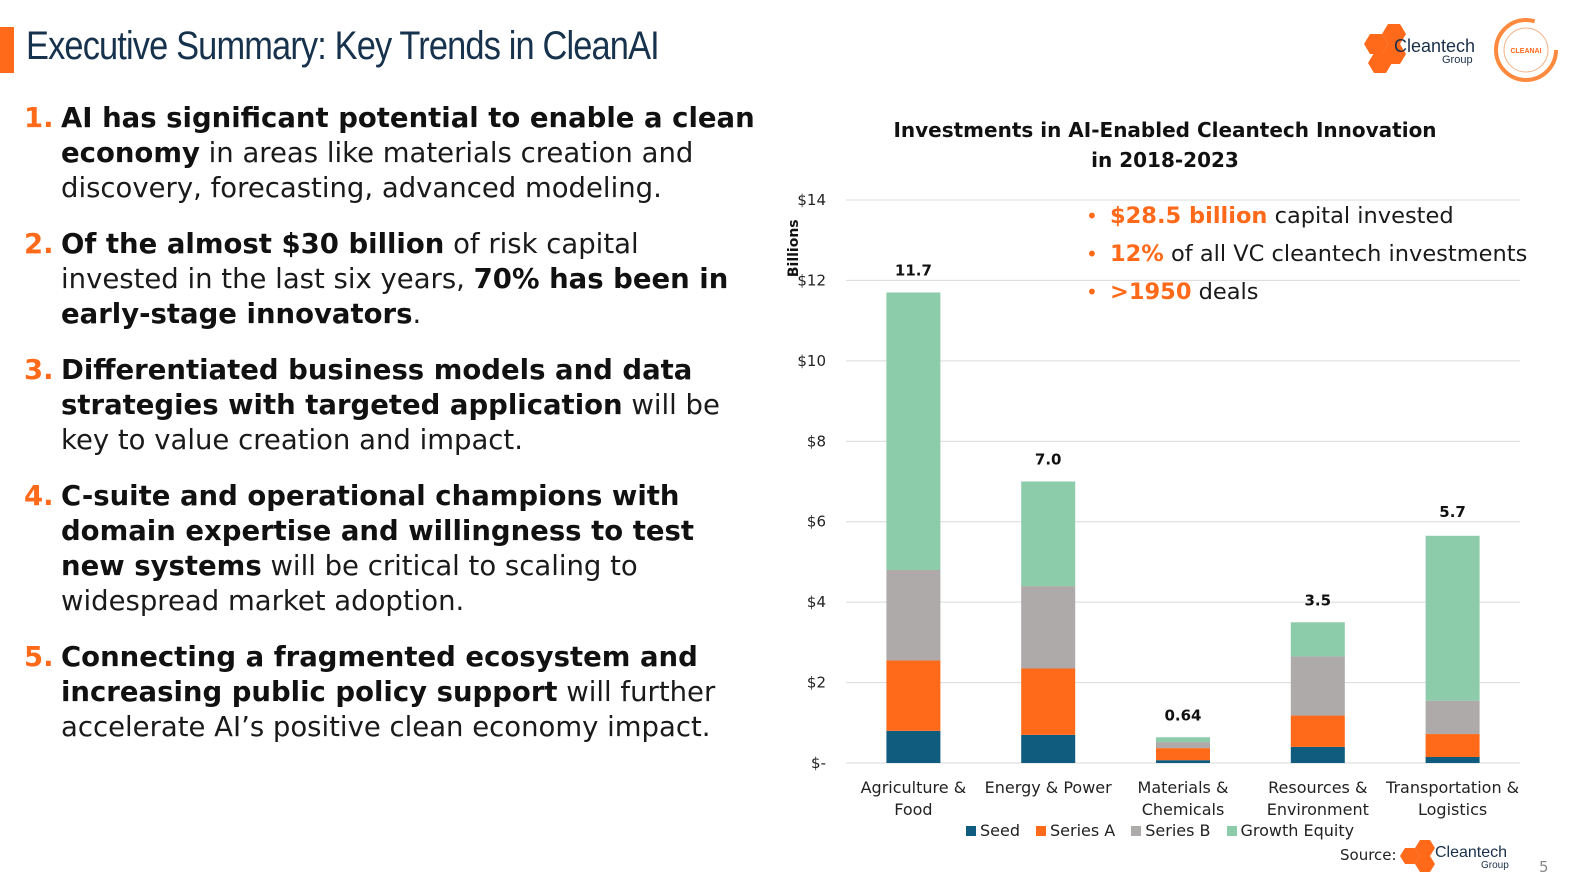 The height and width of the screenshot is (890, 1582). What do you see at coordinates (1452, 809) in the screenshot?
I see `x-tick-label: Logistics` at bounding box center [1452, 809].